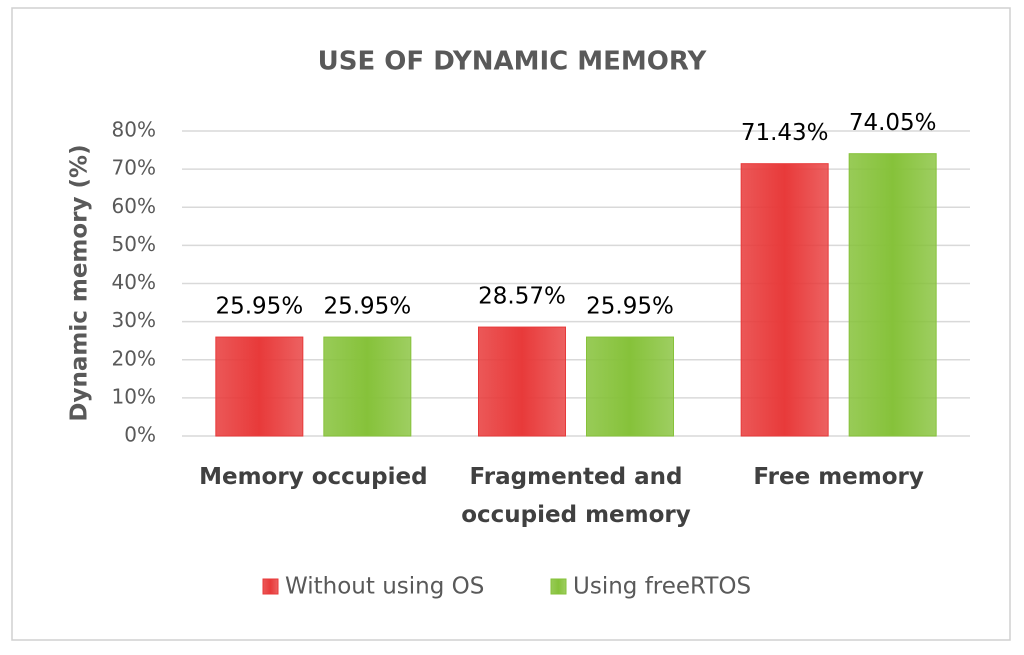 This screenshot has width=1024, height=655. What do you see at coordinates (134, 206) in the screenshot?
I see `y-tick-label: 60%` at bounding box center [134, 206].